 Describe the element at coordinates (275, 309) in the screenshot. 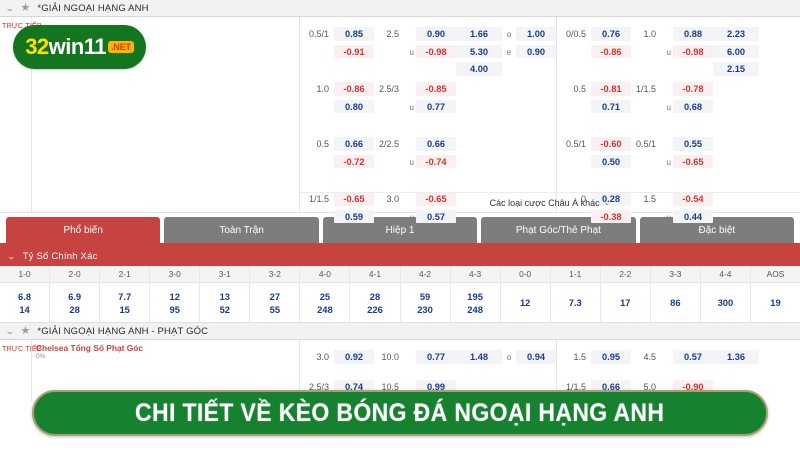

I see `score-odds-cell: 55` at that location.